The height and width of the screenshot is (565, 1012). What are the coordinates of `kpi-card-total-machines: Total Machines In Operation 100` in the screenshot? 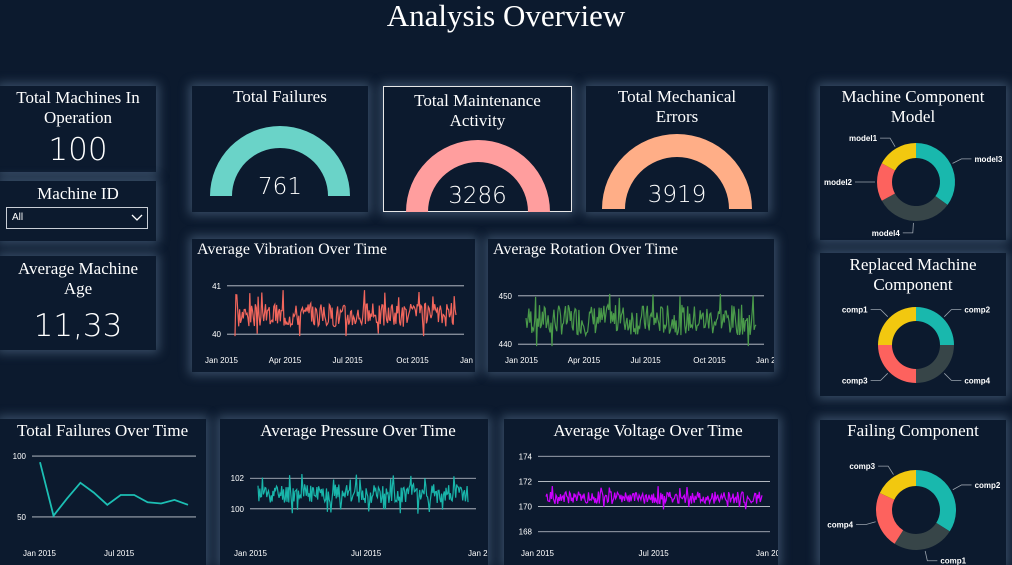 It's located at (78, 129).